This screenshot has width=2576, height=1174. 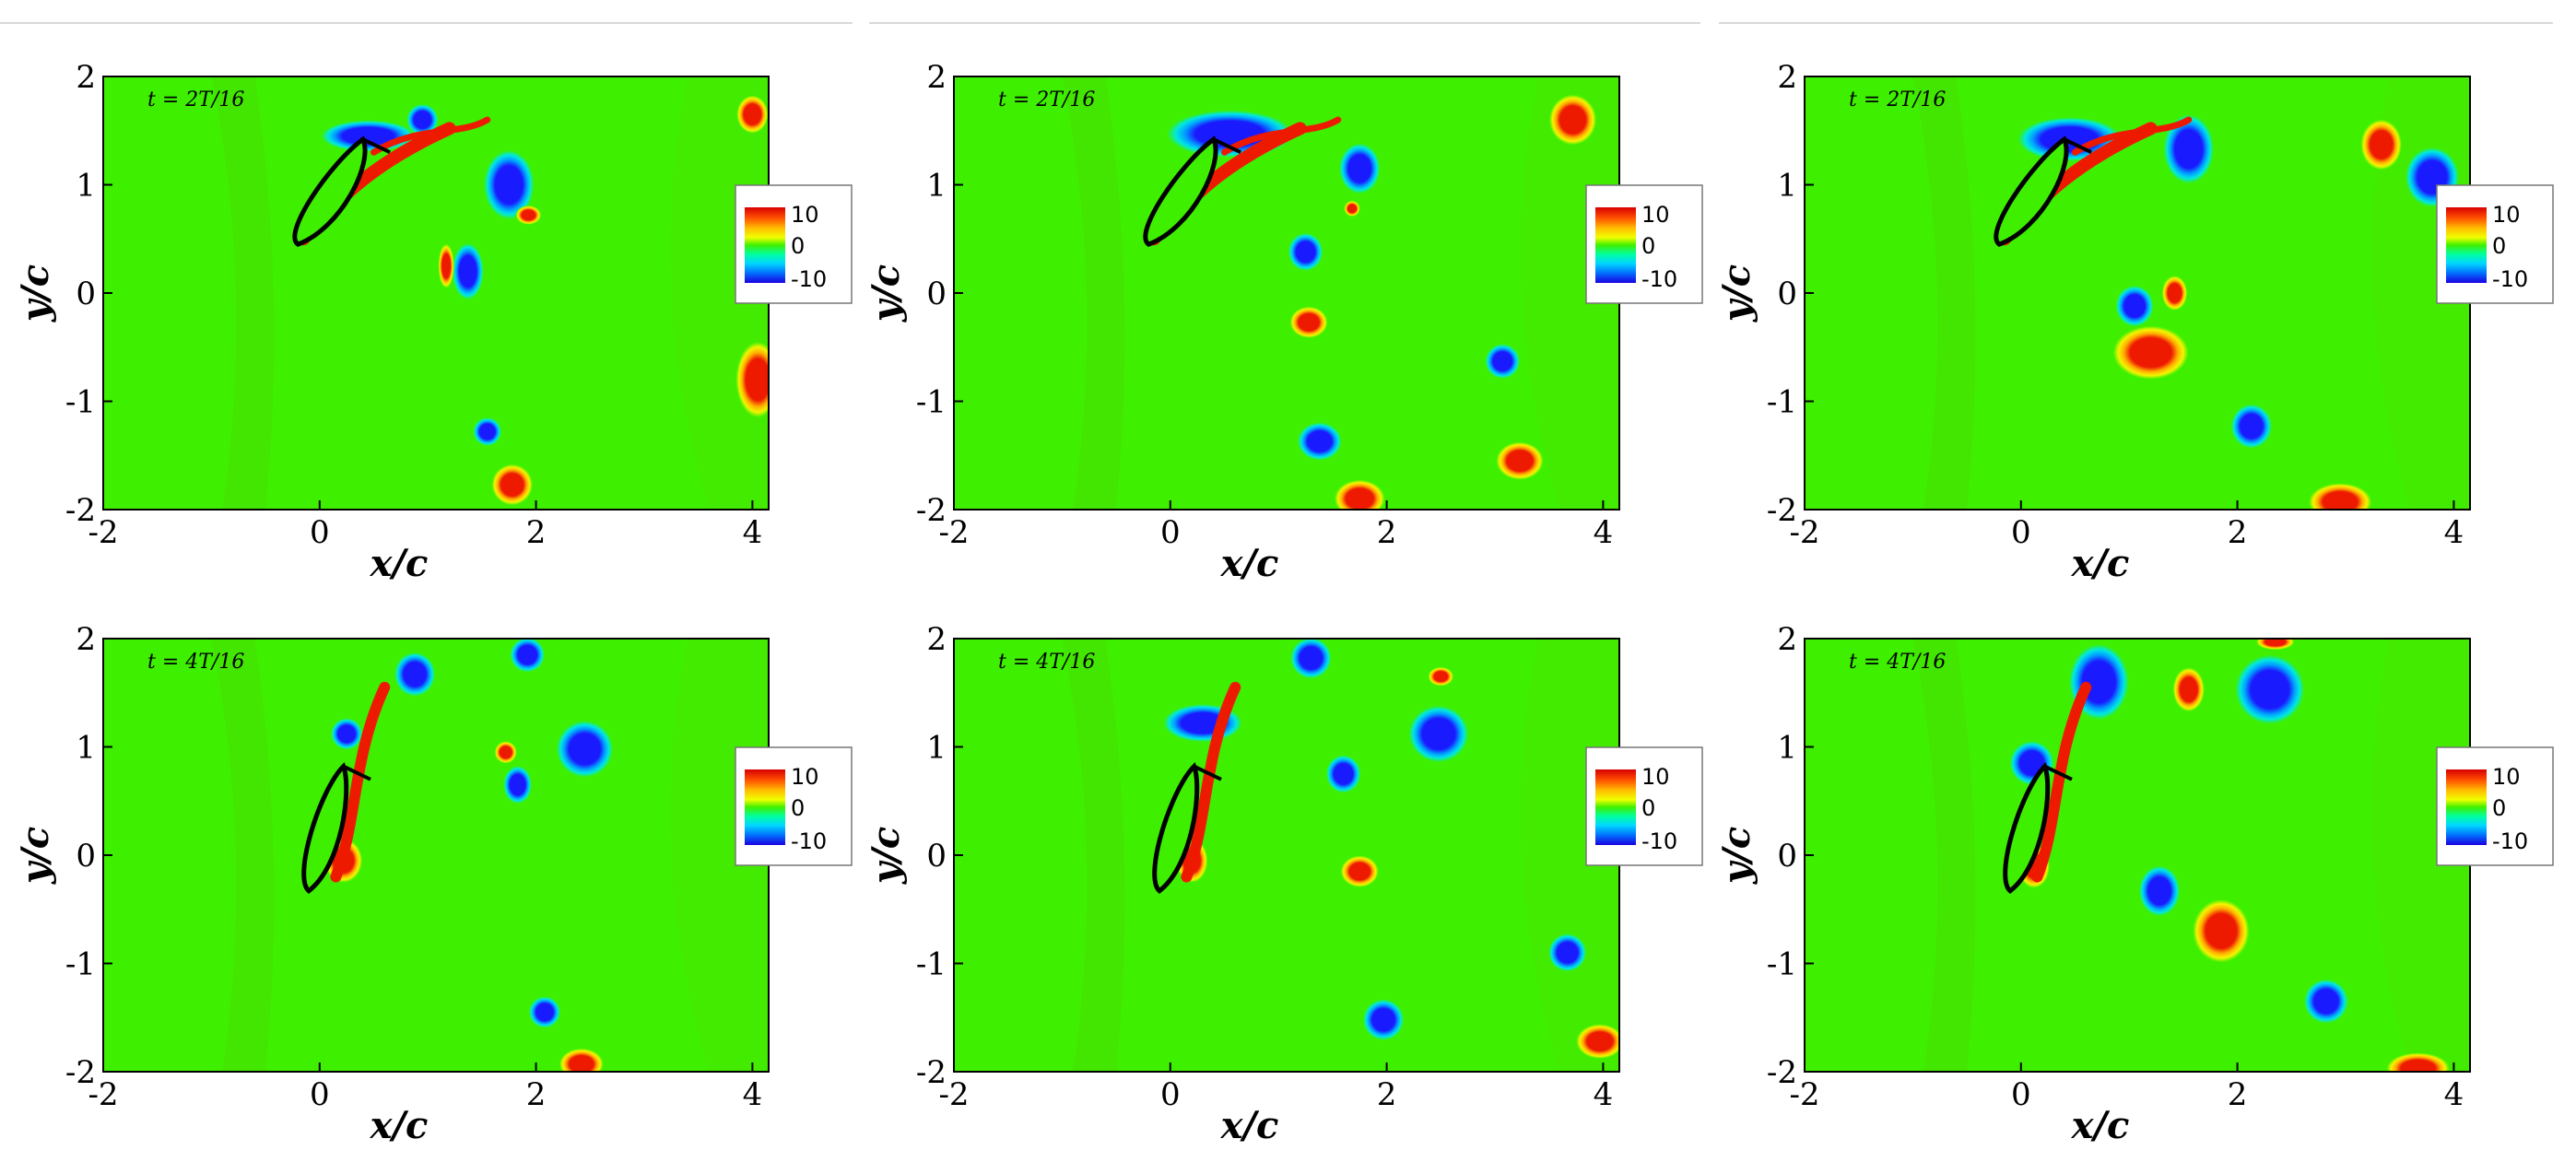 I want to click on y-tick-label: -2, so click(x=931, y=1073).